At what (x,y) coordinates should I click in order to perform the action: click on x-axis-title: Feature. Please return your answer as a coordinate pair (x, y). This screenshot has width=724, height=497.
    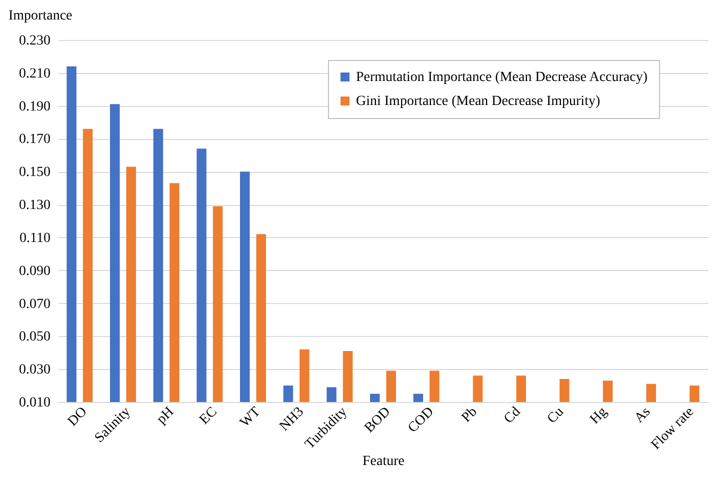
    Looking at the image, I should click on (383, 462).